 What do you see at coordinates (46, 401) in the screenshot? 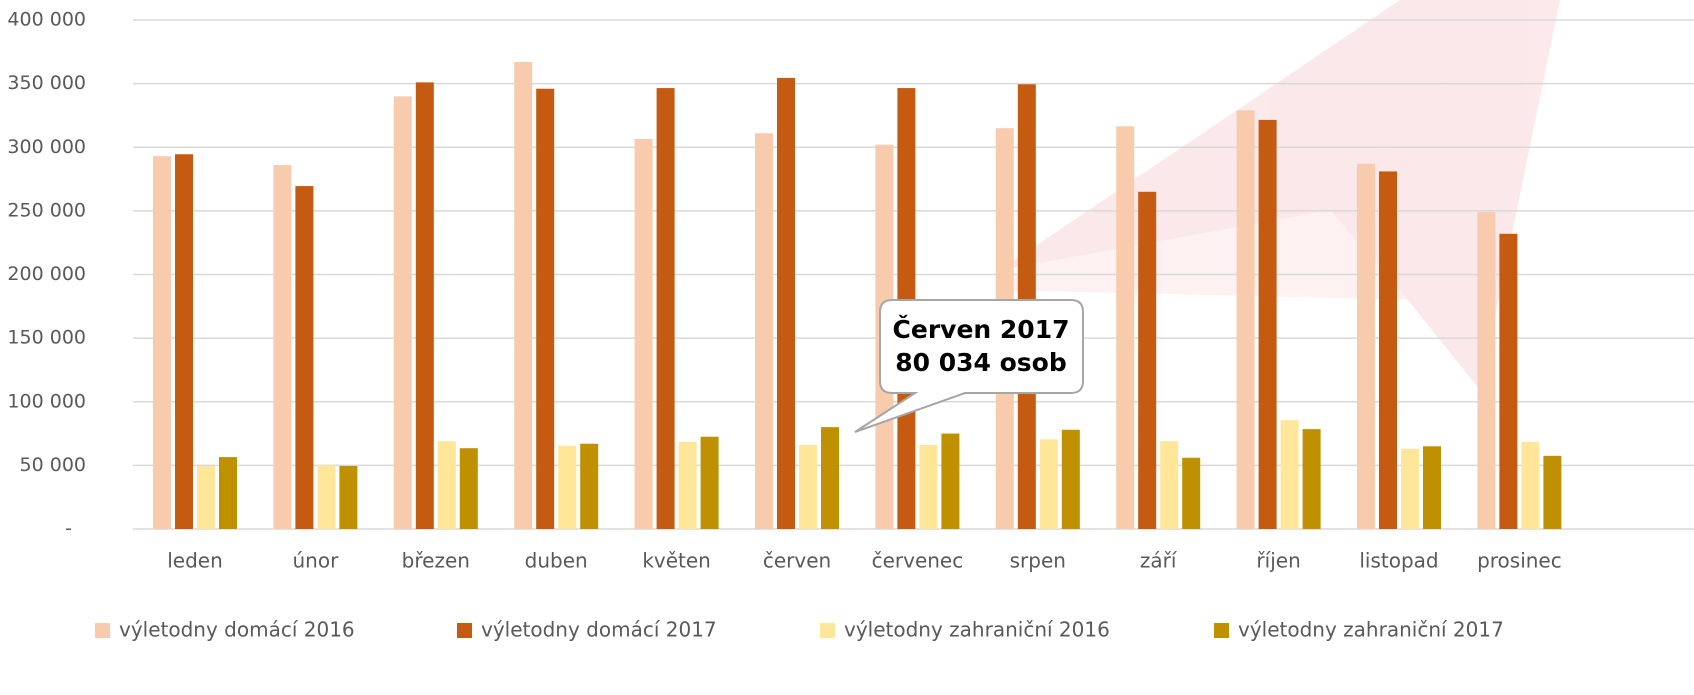
I see `y-tick-label: 100 000` at bounding box center [46, 401].